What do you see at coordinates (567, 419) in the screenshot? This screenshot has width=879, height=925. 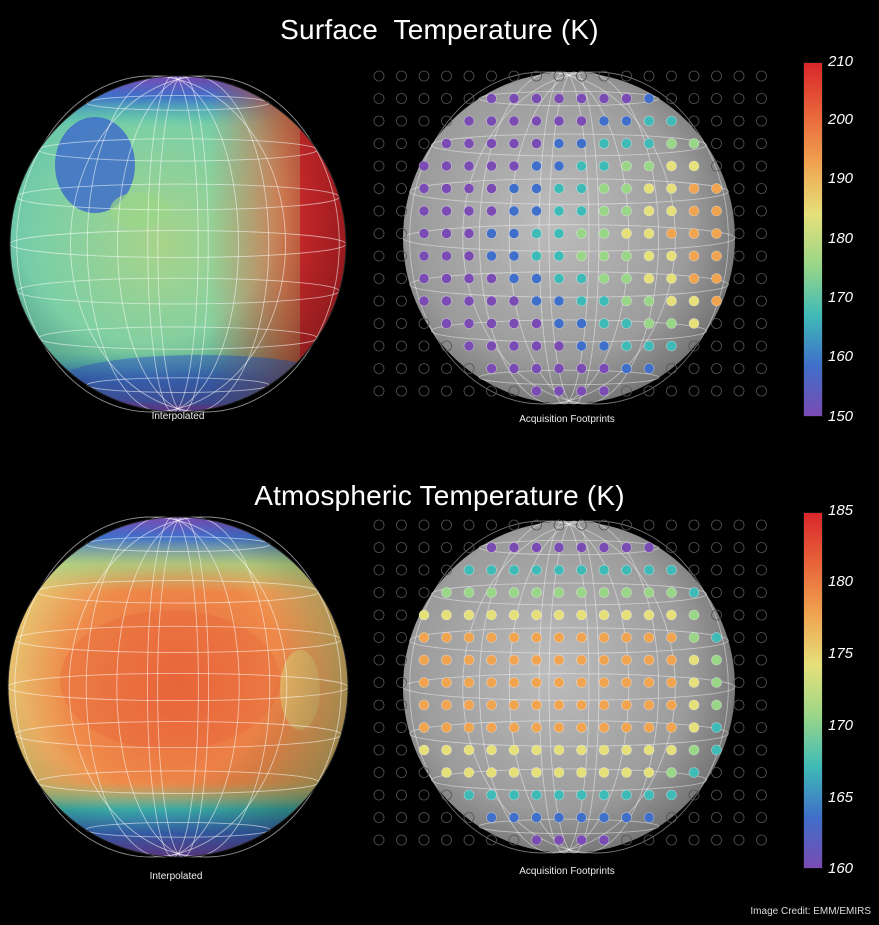 I see `surface-right-caption: Acquisition Footprints` at bounding box center [567, 419].